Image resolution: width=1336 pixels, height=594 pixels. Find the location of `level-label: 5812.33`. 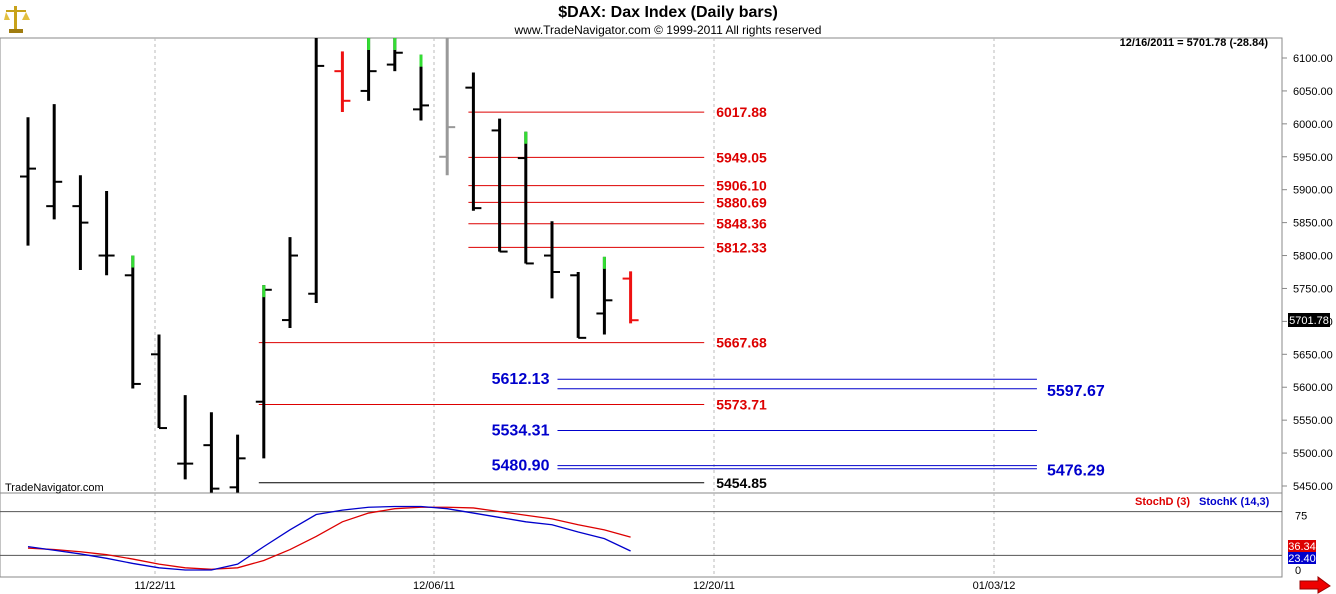

level-label: 5812.33 is located at coordinates (741, 247).